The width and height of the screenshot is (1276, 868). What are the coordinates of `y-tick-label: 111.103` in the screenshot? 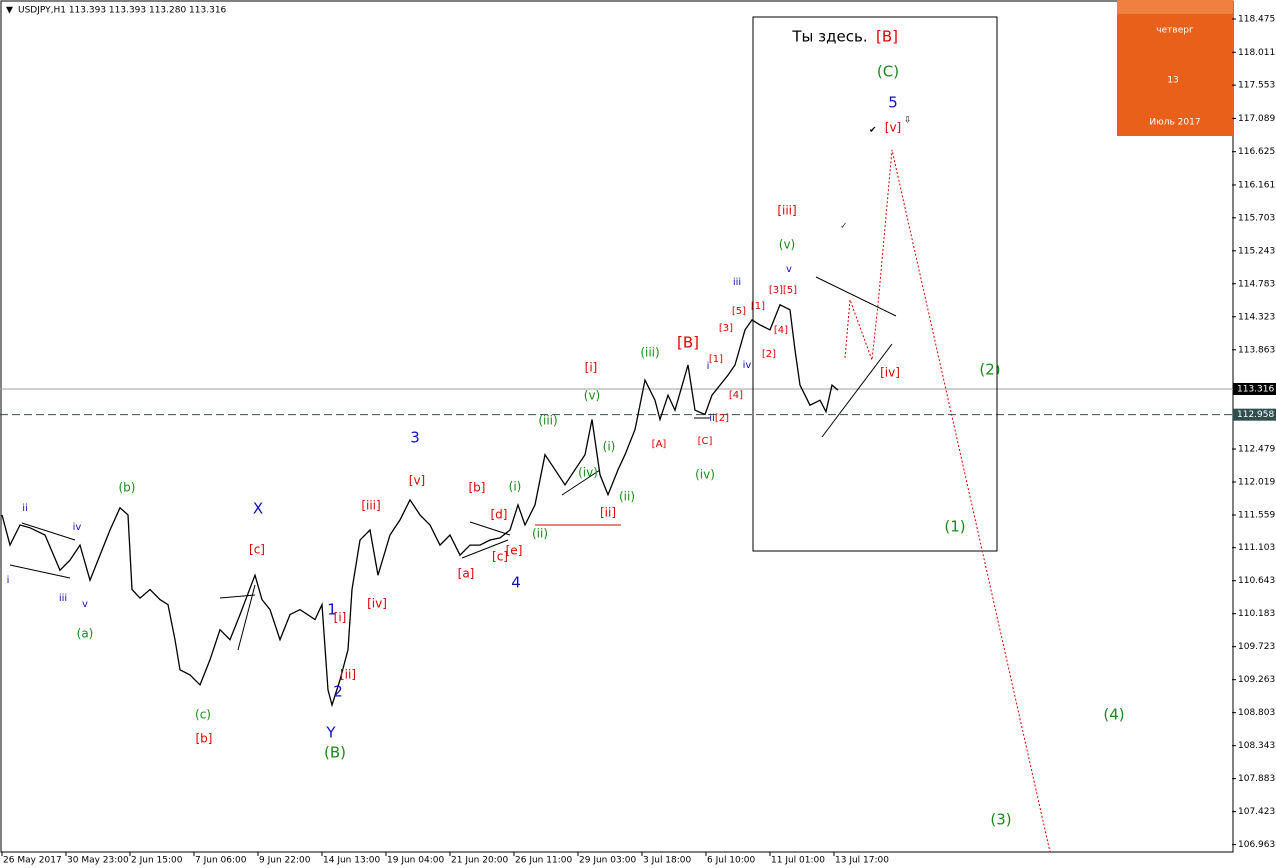 It's located at (1256, 548).